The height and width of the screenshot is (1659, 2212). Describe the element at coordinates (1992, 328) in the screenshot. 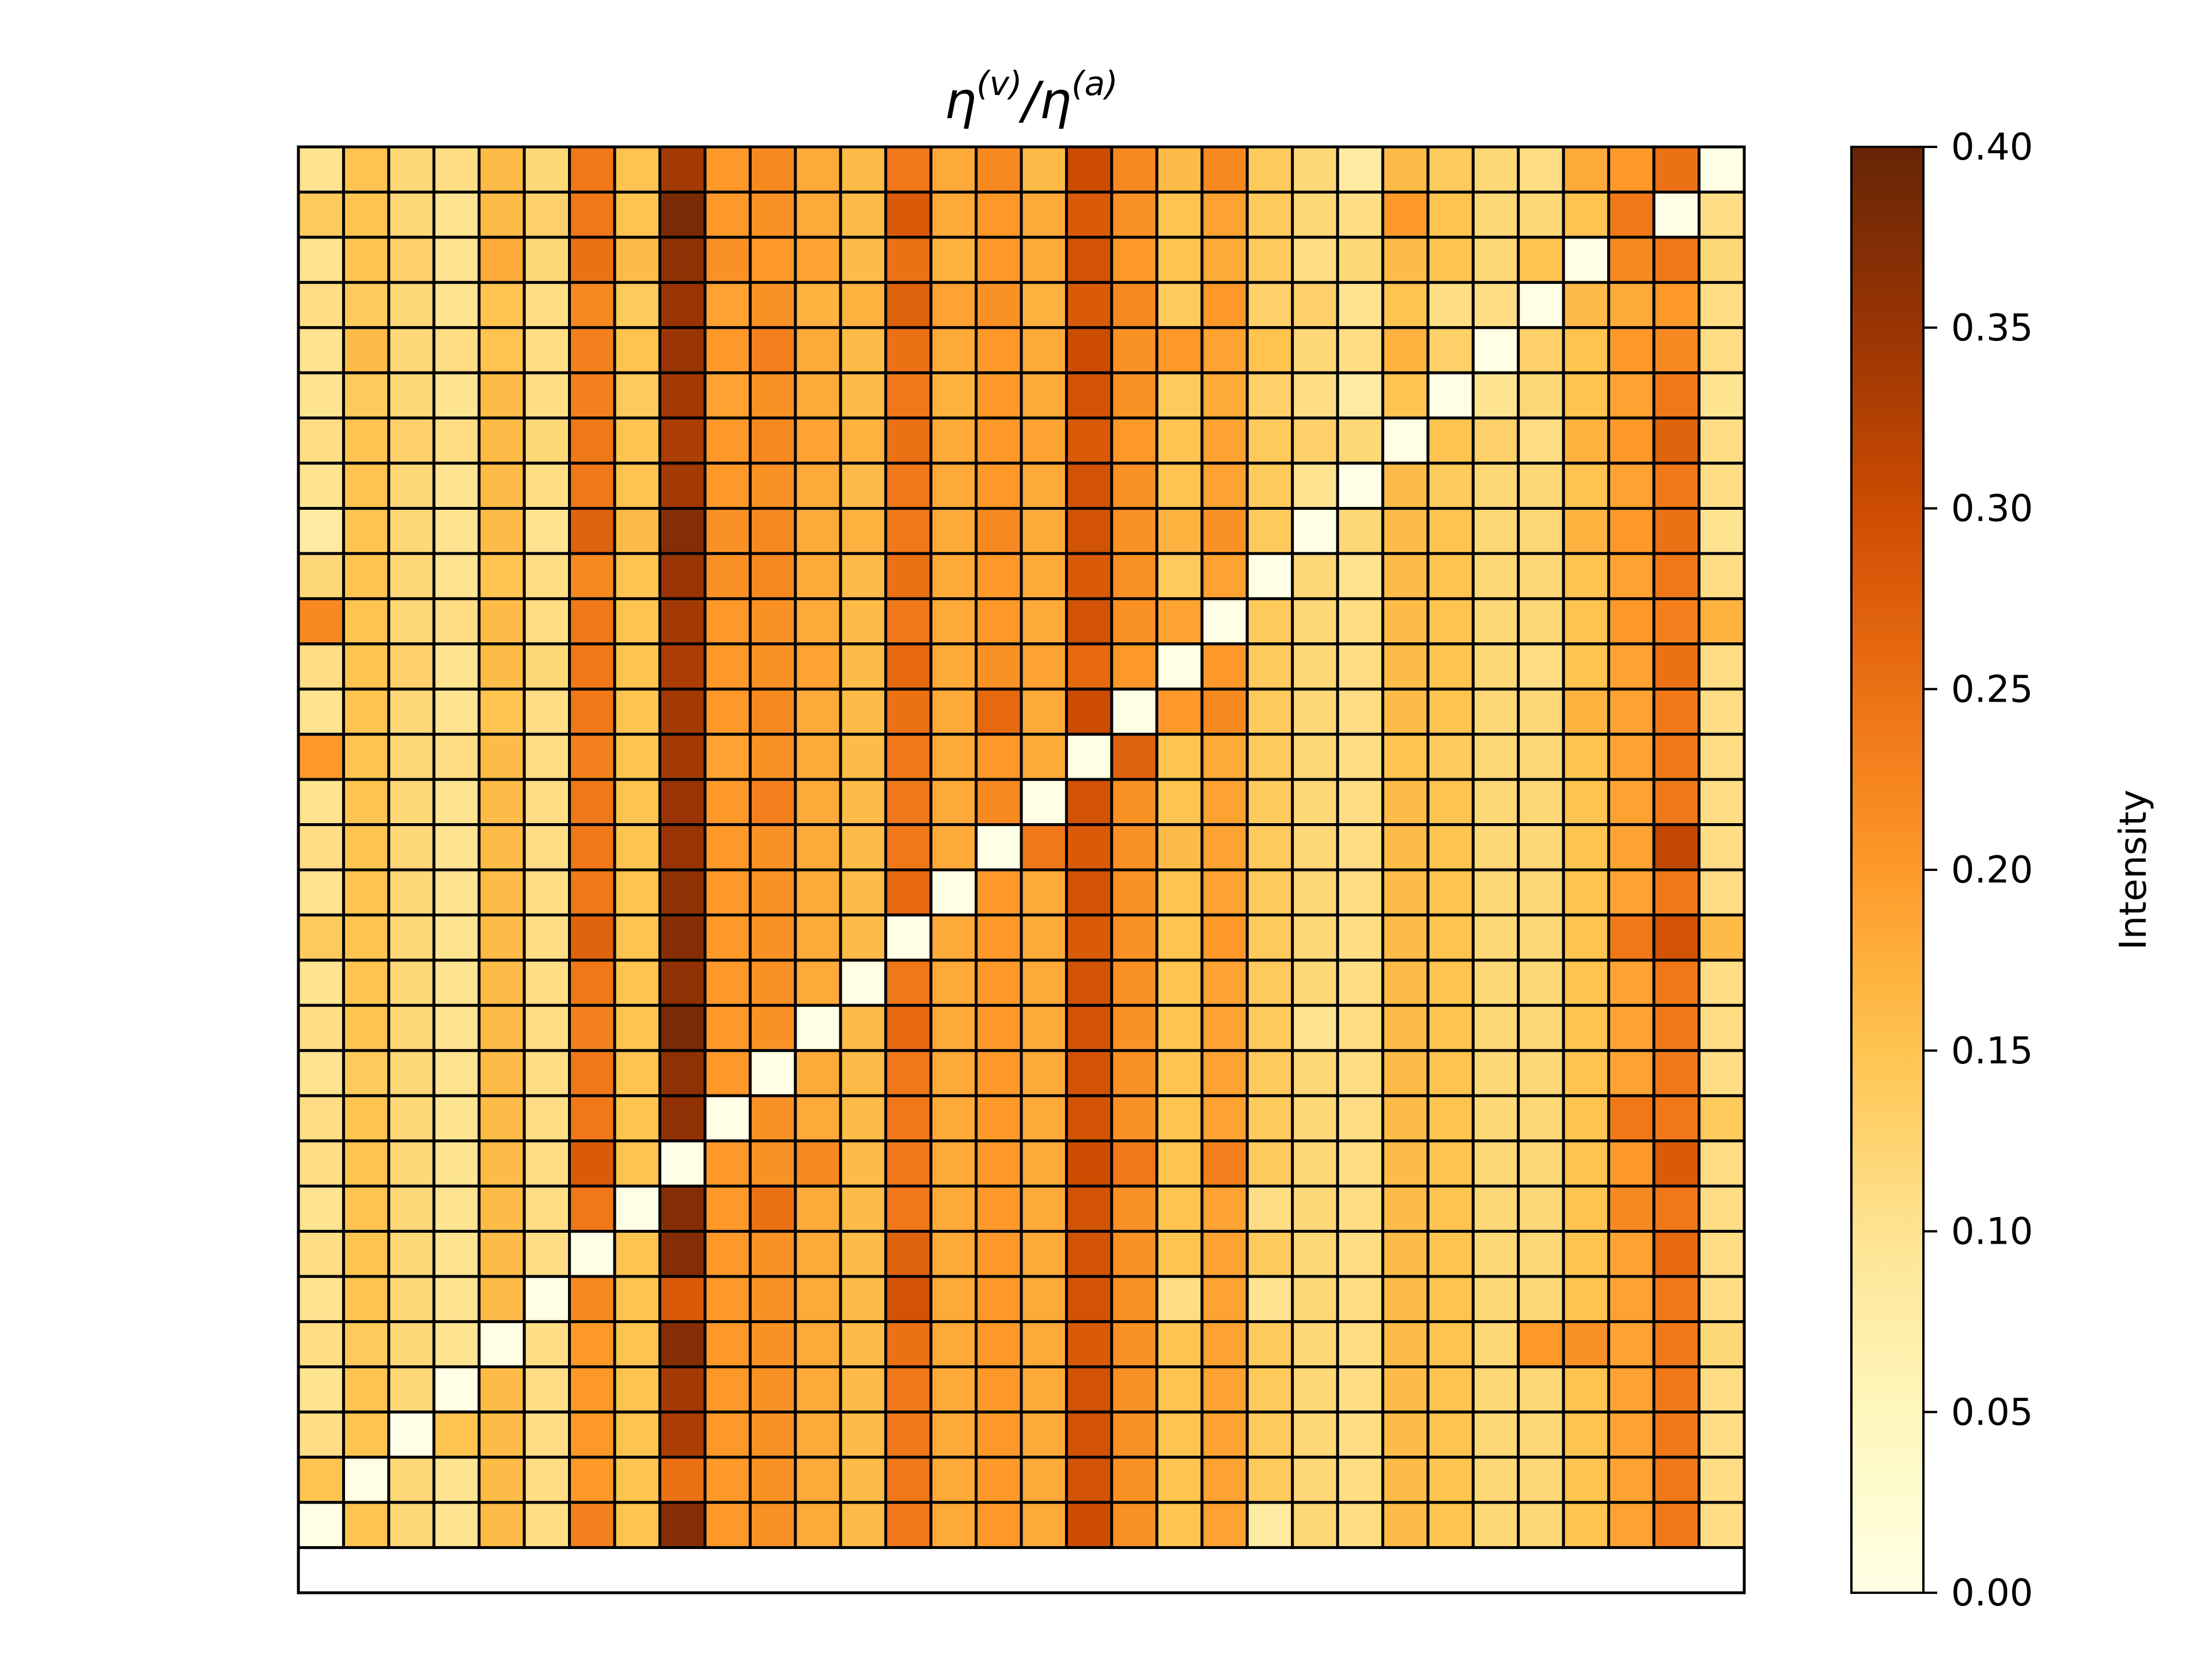

I see `colorbar-tick-label: 0.35` at that location.